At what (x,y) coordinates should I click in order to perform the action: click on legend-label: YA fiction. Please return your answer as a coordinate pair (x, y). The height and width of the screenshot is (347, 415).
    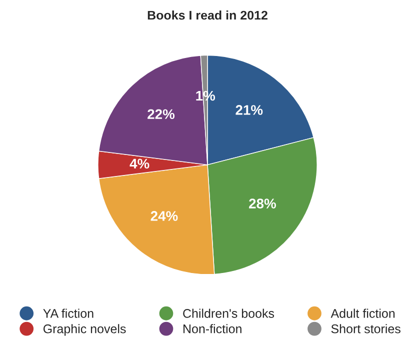
    Looking at the image, I should click on (68, 313).